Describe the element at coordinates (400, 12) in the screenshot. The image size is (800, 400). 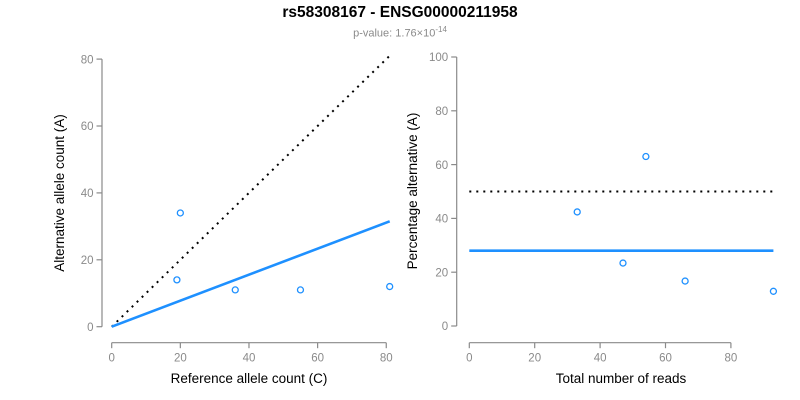
I see `page-title: rs58308167 - ENSG00000211958` at that location.